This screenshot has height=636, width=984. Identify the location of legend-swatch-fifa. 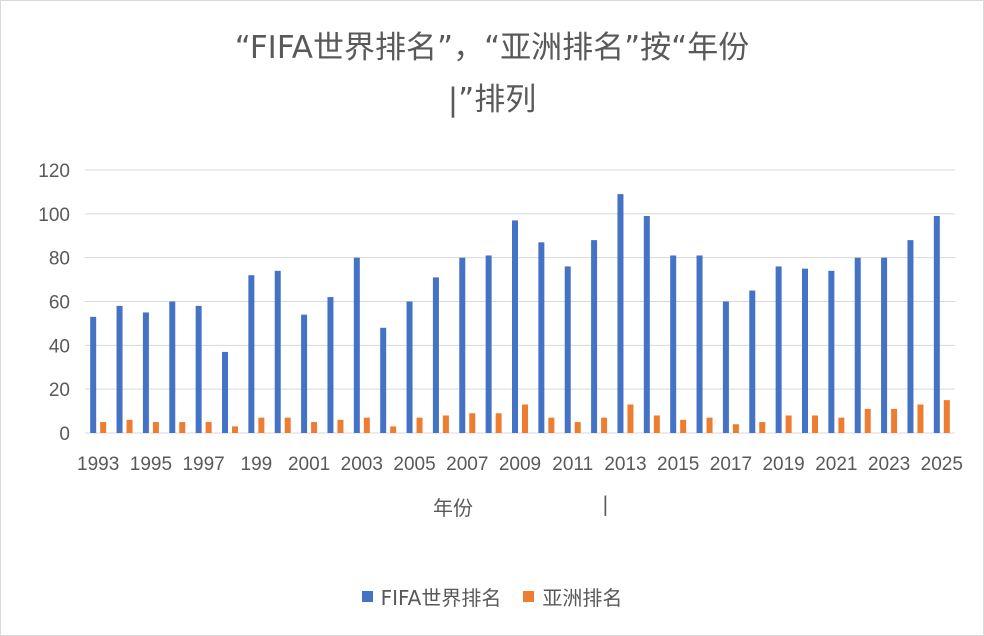
(367, 596).